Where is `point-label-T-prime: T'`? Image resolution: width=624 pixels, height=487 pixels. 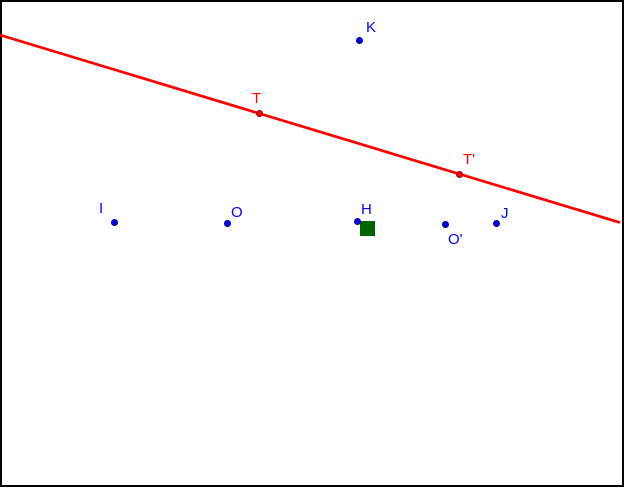
point-label-T-prime: T' is located at coordinates (469, 159).